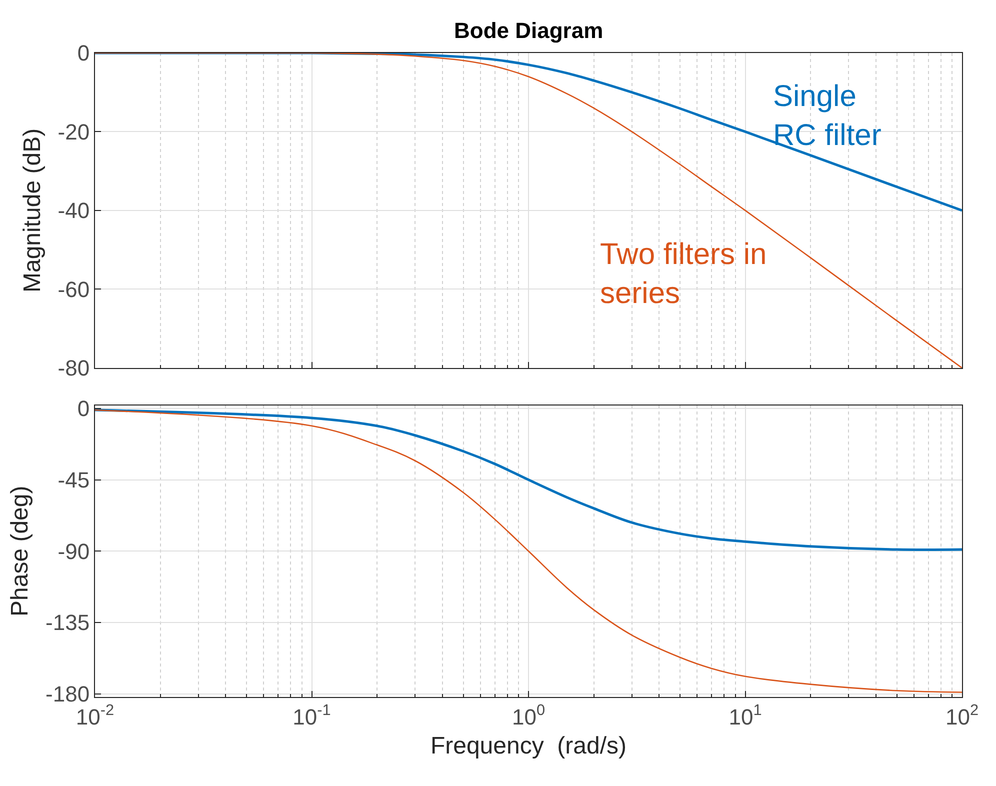  What do you see at coordinates (529, 716) in the screenshot?
I see `x-tick-label: 10$^{0}$` at bounding box center [529, 716].